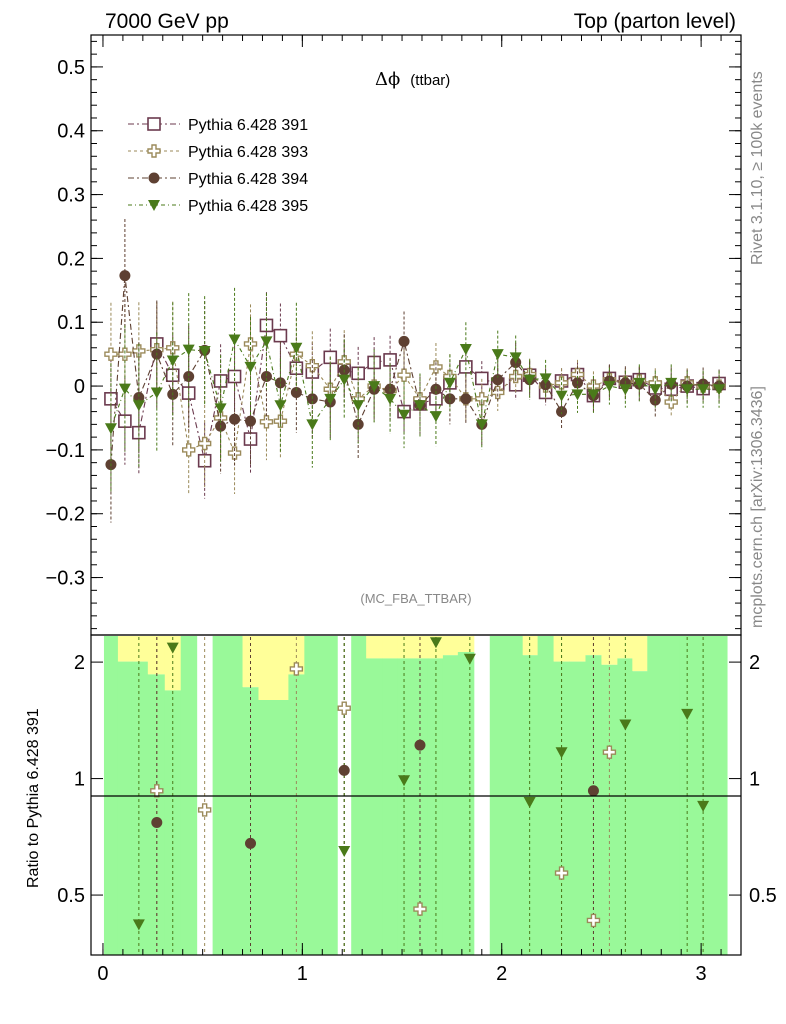 This screenshot has width=786, height=1024. What do you see at coordinates (754, 663) in the screenshot?
I see `ratio-y-tick-label-right: 2` at bounding box center [754, 663].